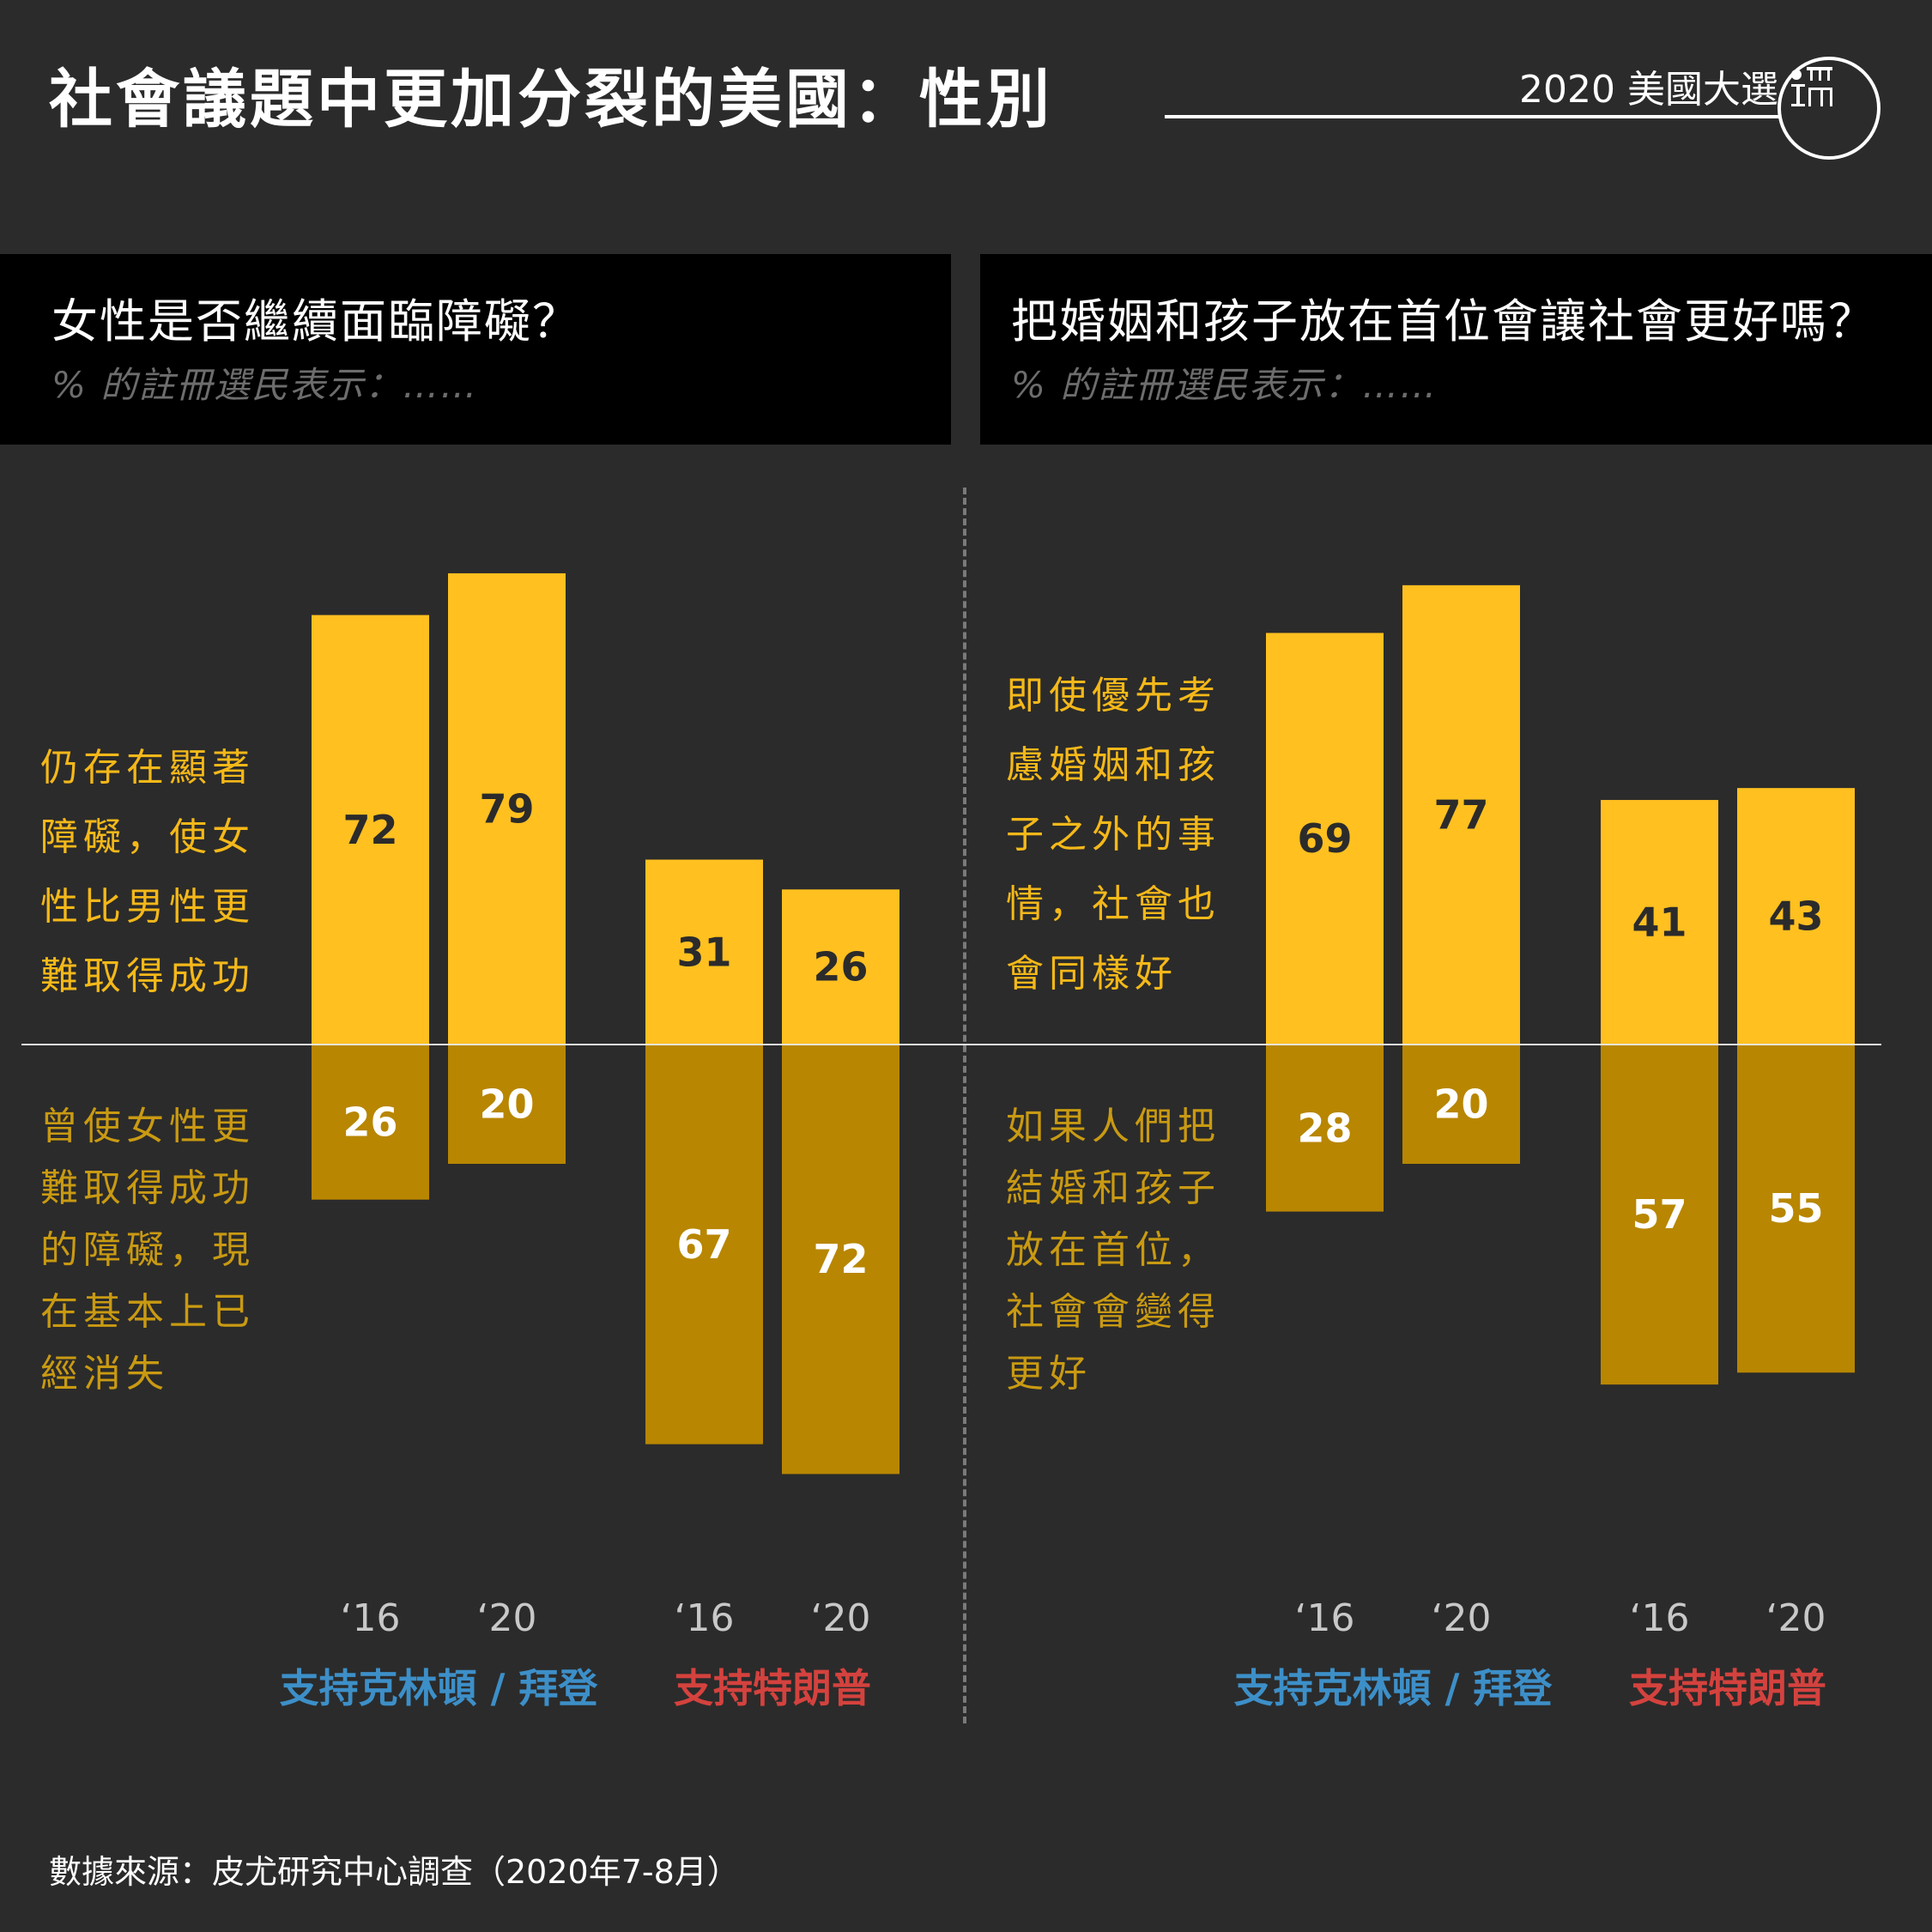  I want to click on page-title: 社會議題中更加分裂的美國：性別, so click(551, 99).